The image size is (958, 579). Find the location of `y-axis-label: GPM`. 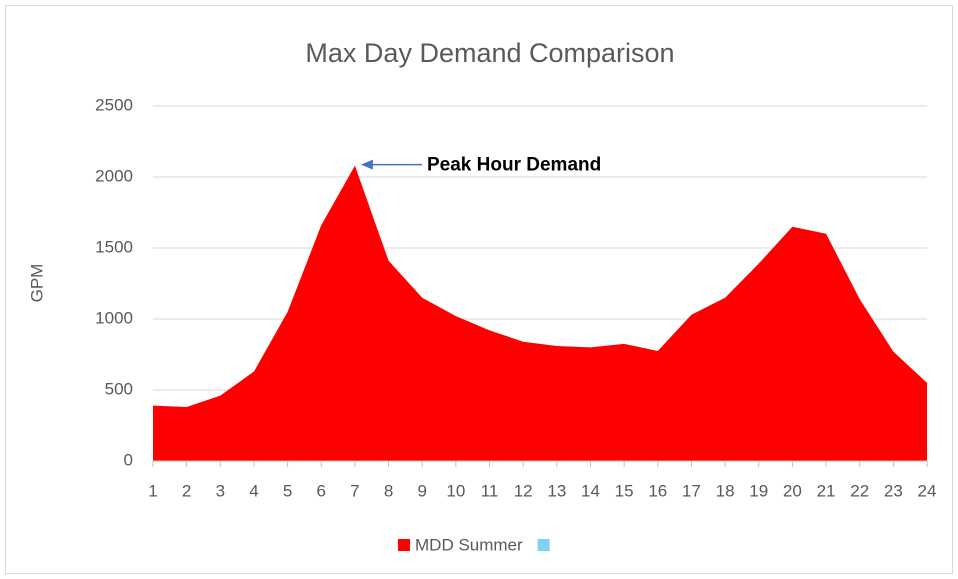

y-axis-label: GPM is located at coordinates (36, 283).